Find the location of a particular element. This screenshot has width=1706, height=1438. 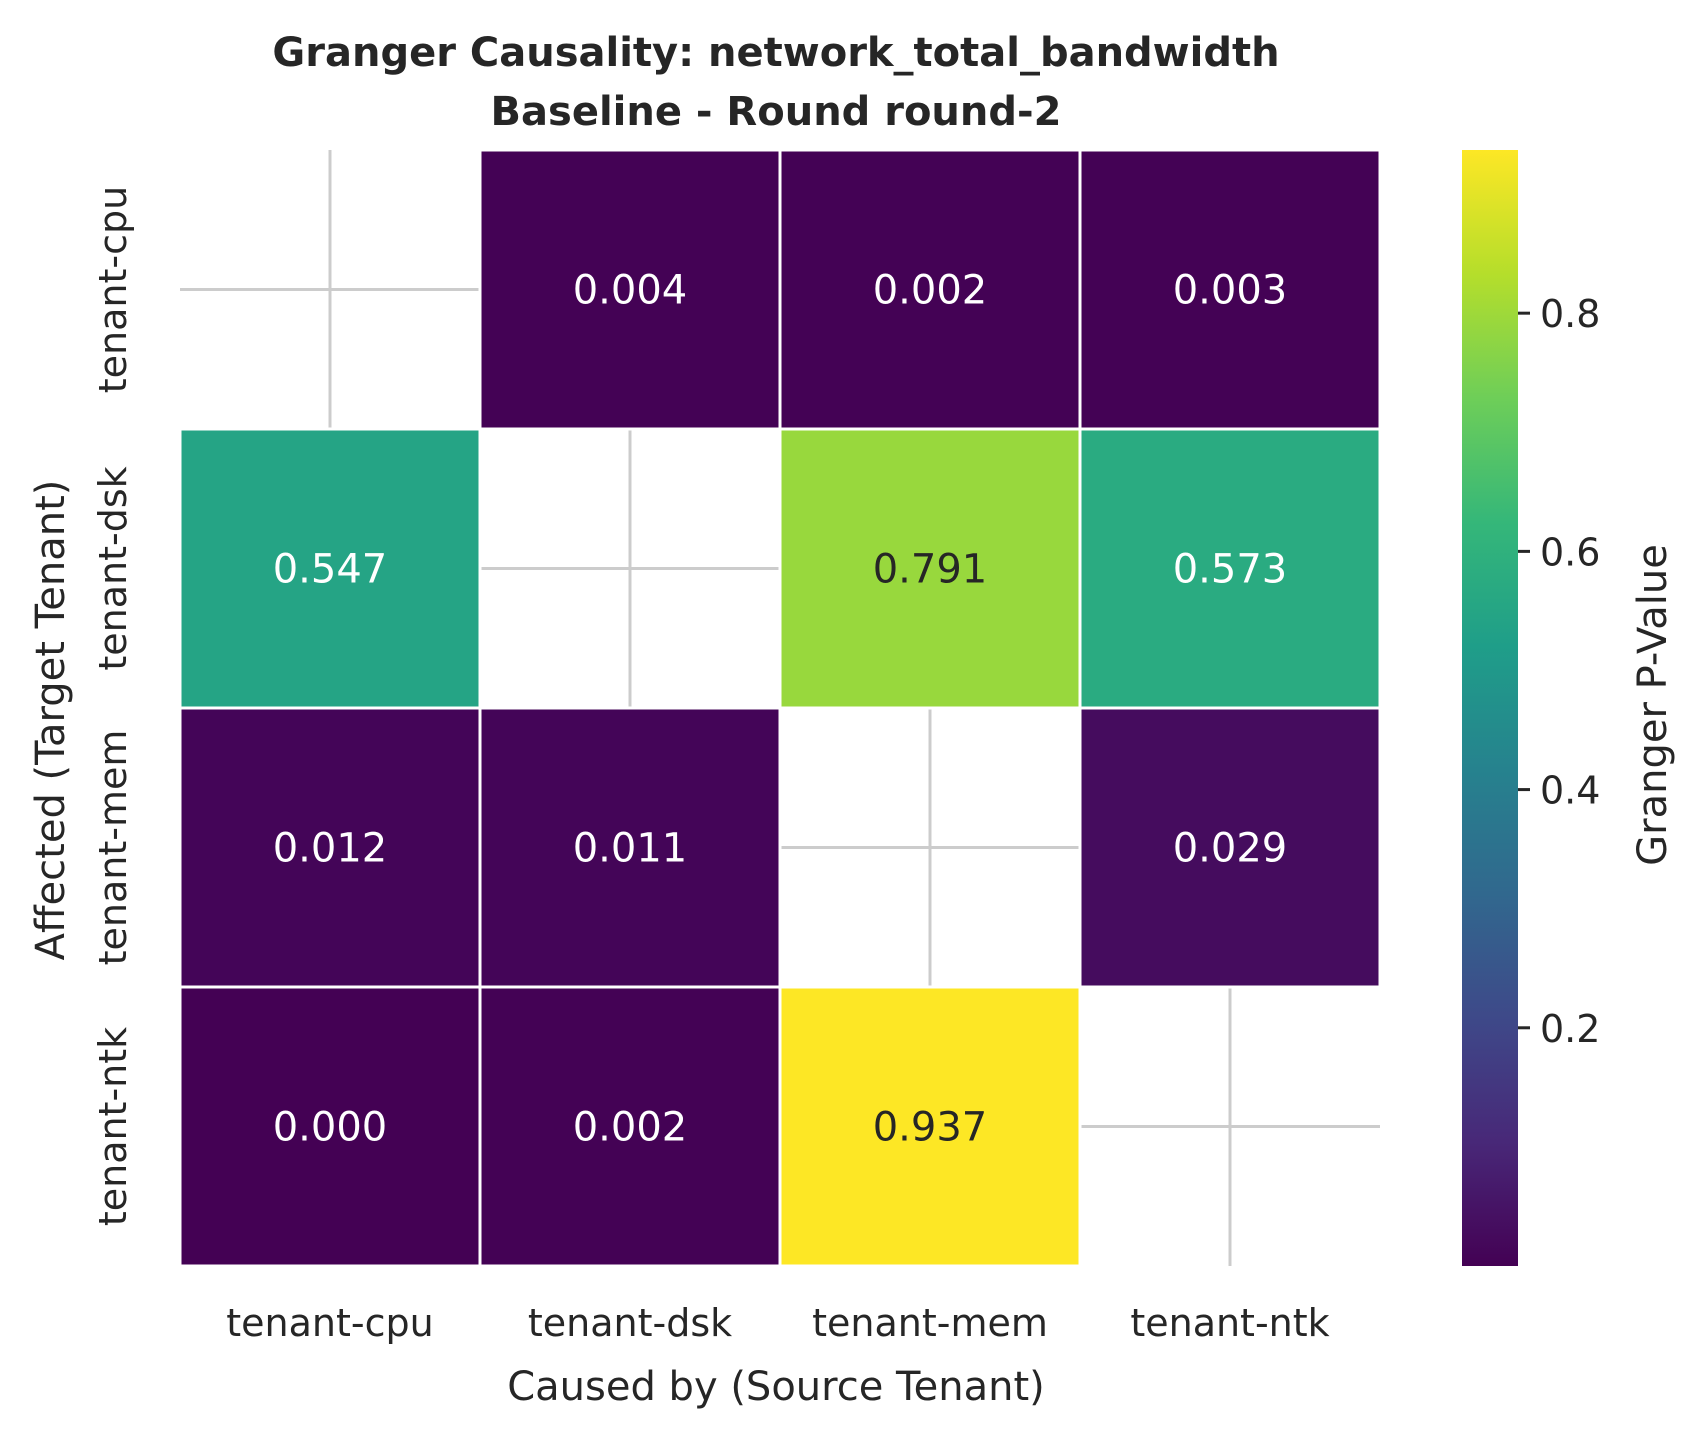

colorbar-tick-label: 0.4 is located at coordinates (1570, 791).